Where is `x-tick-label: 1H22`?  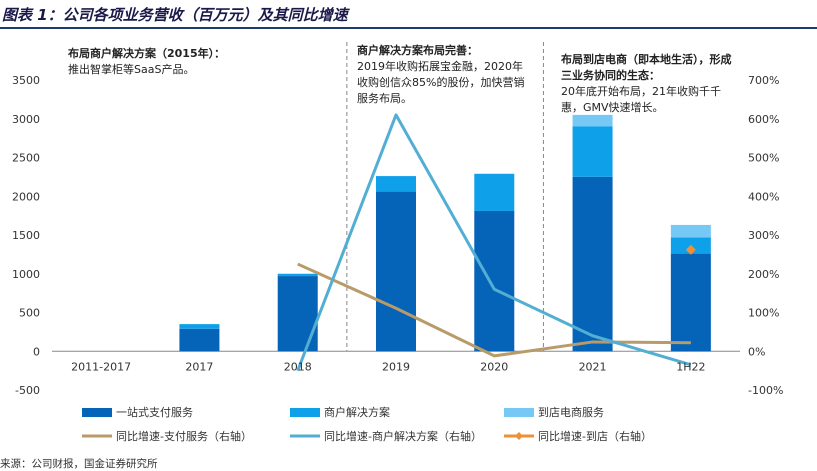 x-tick-label: 1H22 is located at coordinates (690, 366).